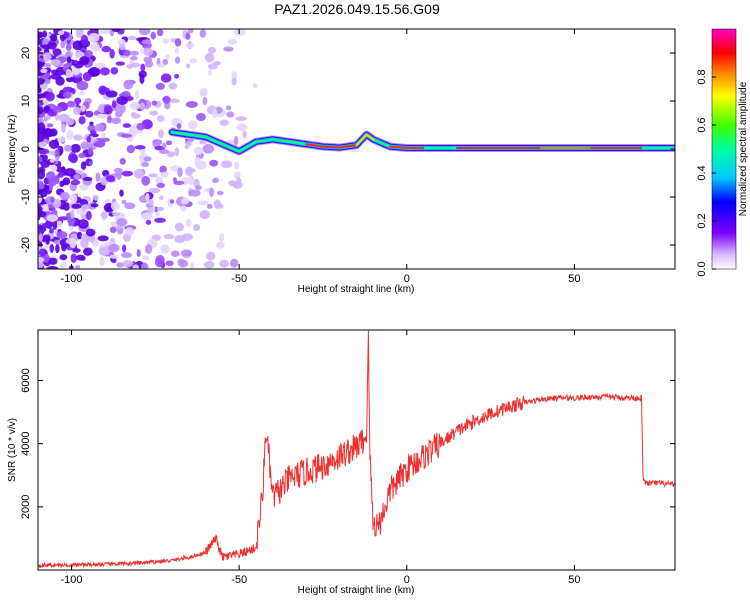  What do you see at coordinates (724, 149) in the screenshot?
I see `colorbar-gradient` at bounding box center [724, 149].